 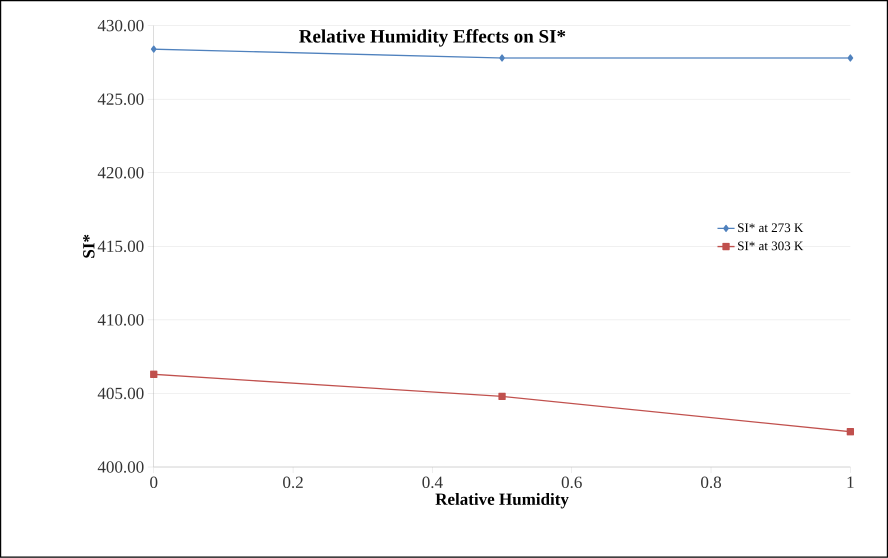 What do you see at coordinates (771, 228) in the screenshot?
I see `legend-label: SI* at 273 K` at bounding box center [771, 228].